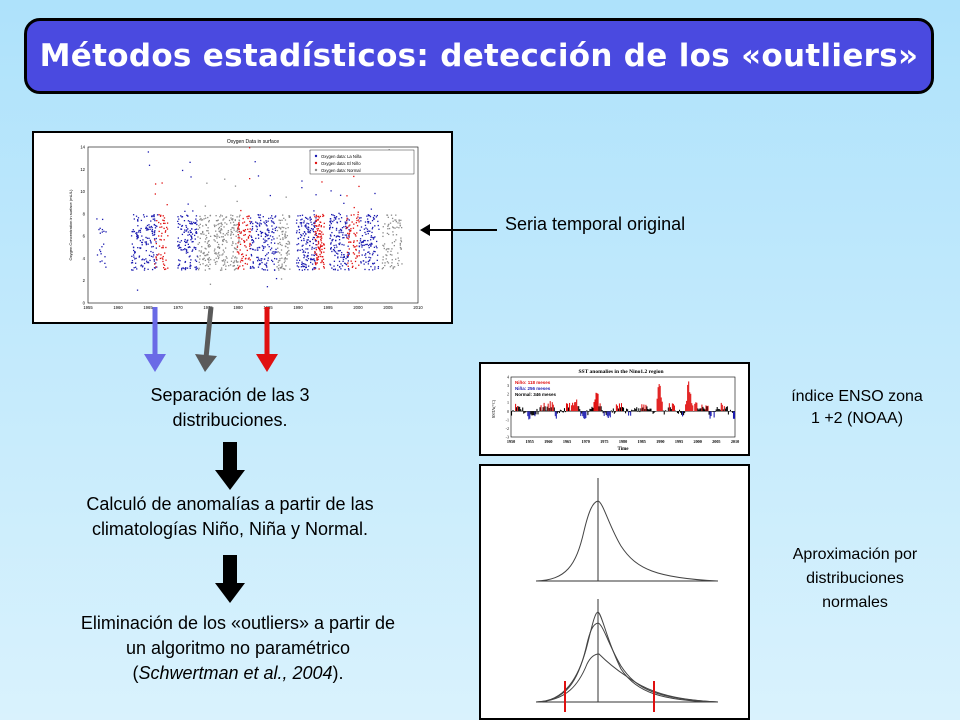 The image size is (960, 720). Describe the element at coordinates (511, 441) in the screenshot. I see `sst-x-tick-label: 1950` at that location.